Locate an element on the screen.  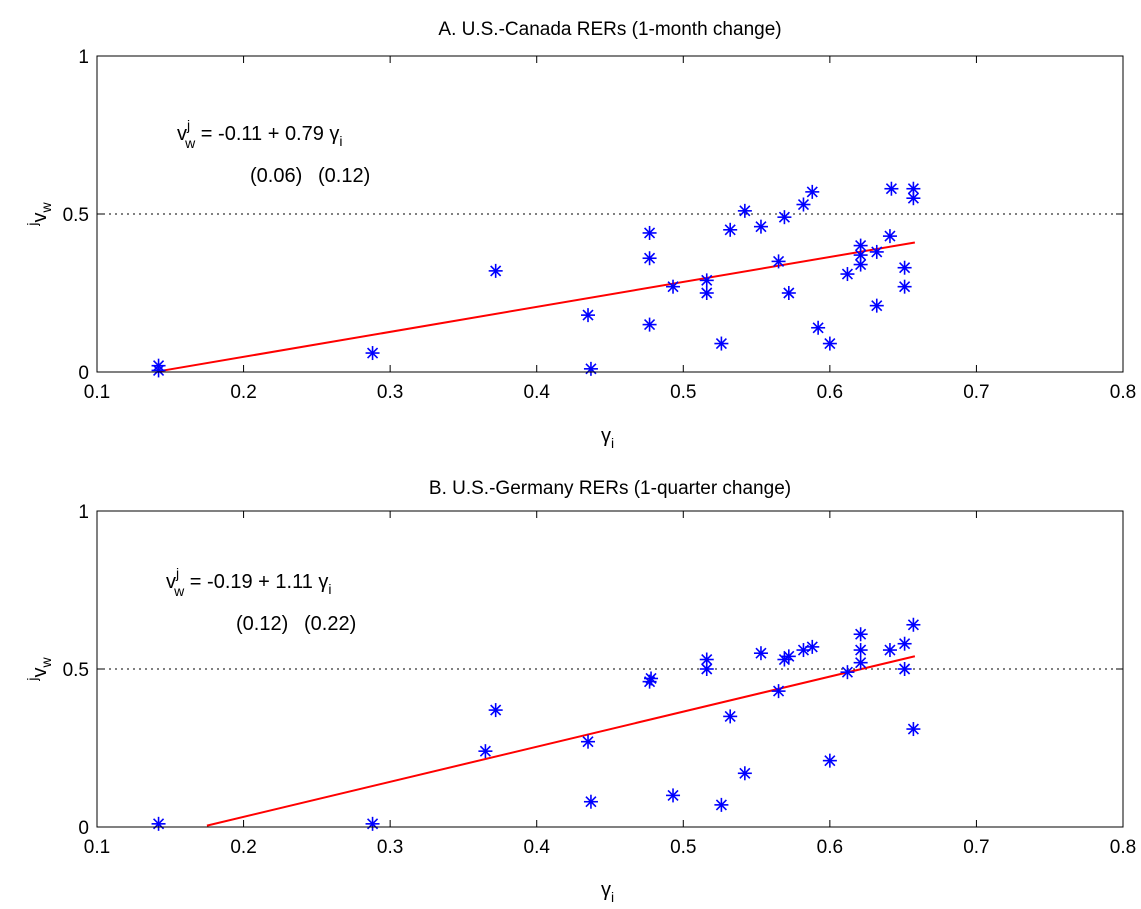
panel-b-fit-line is located at coordinates (561, 741).